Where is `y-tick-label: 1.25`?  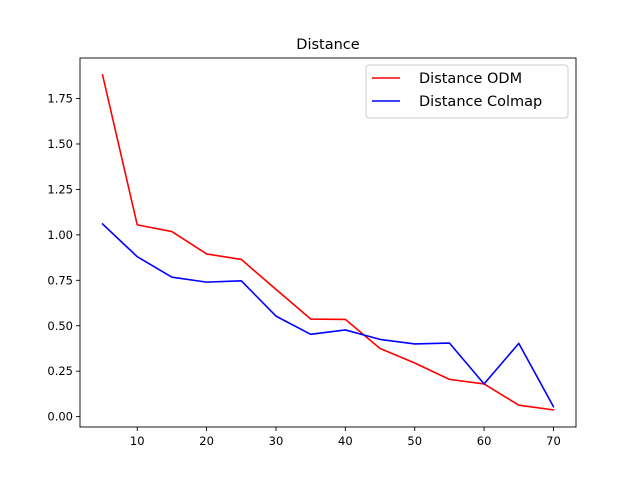 y-tick-label: 1.25 is located at coordinates (60, 189).